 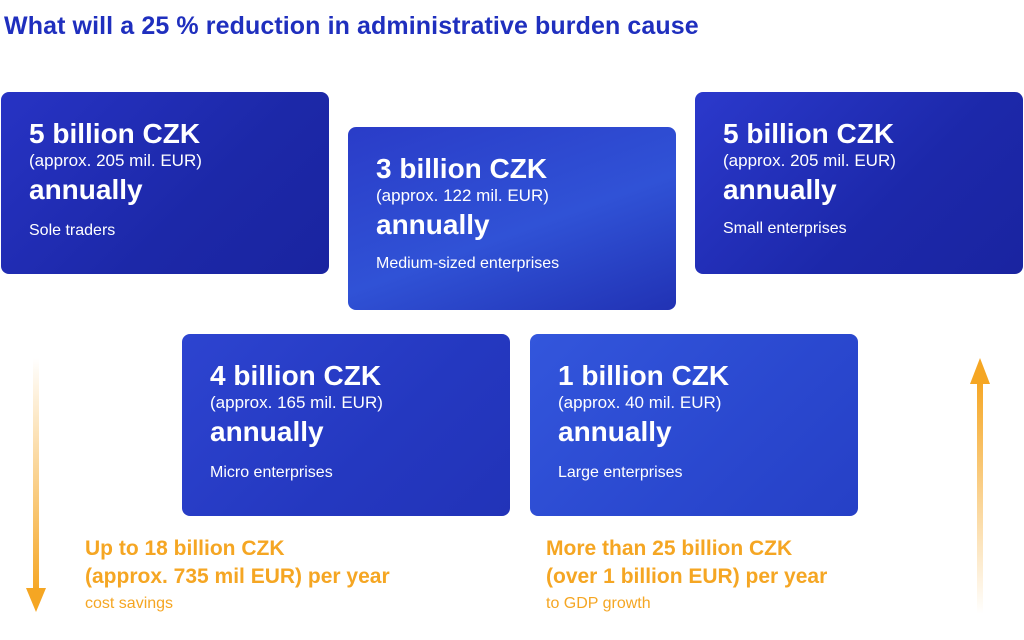 What do you see at coordinates (36, 485) in the screenshot?
I see `arrow-down-icon` at bounding box center [36, 485].